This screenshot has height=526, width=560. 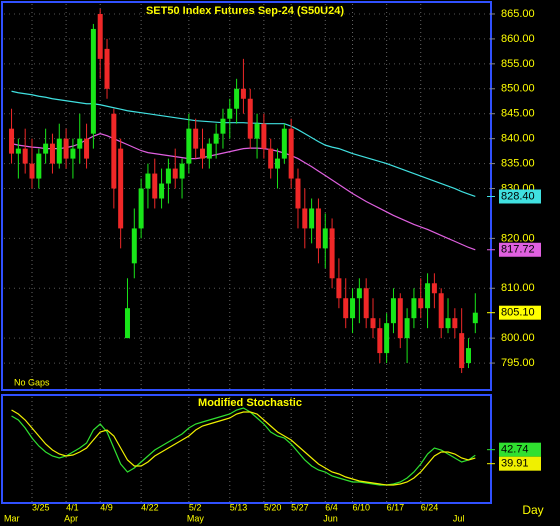 I want to click on y-tick-label: 810.00, so click(x=518, y=288).